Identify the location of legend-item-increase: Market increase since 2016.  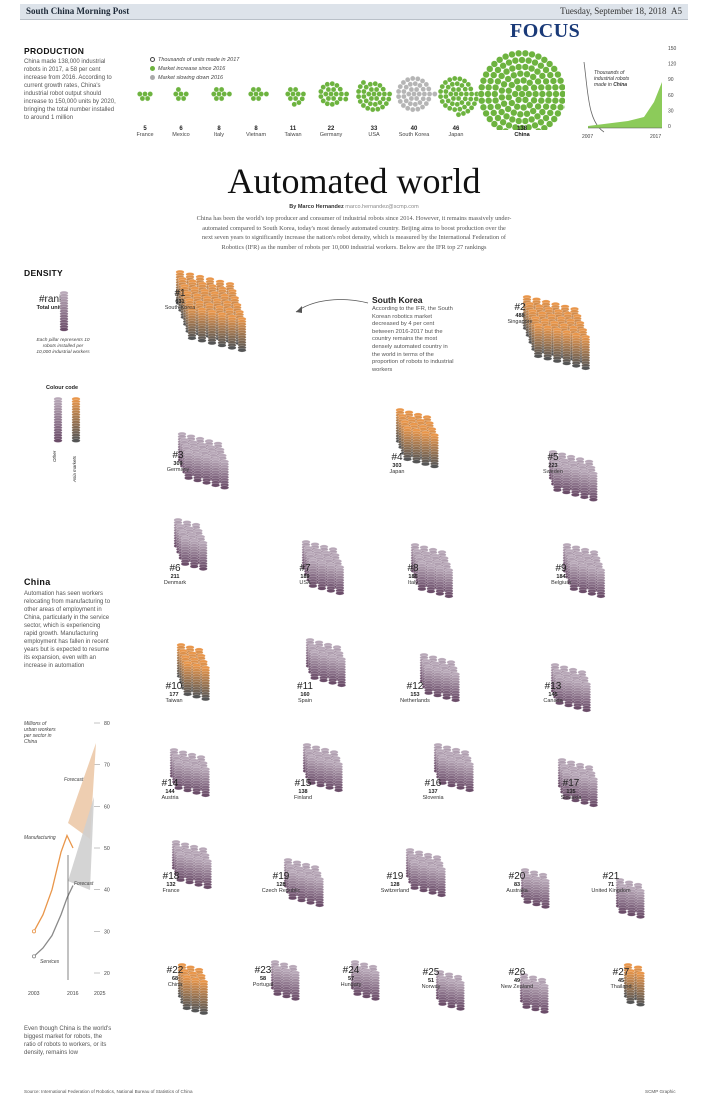
(194, 69).